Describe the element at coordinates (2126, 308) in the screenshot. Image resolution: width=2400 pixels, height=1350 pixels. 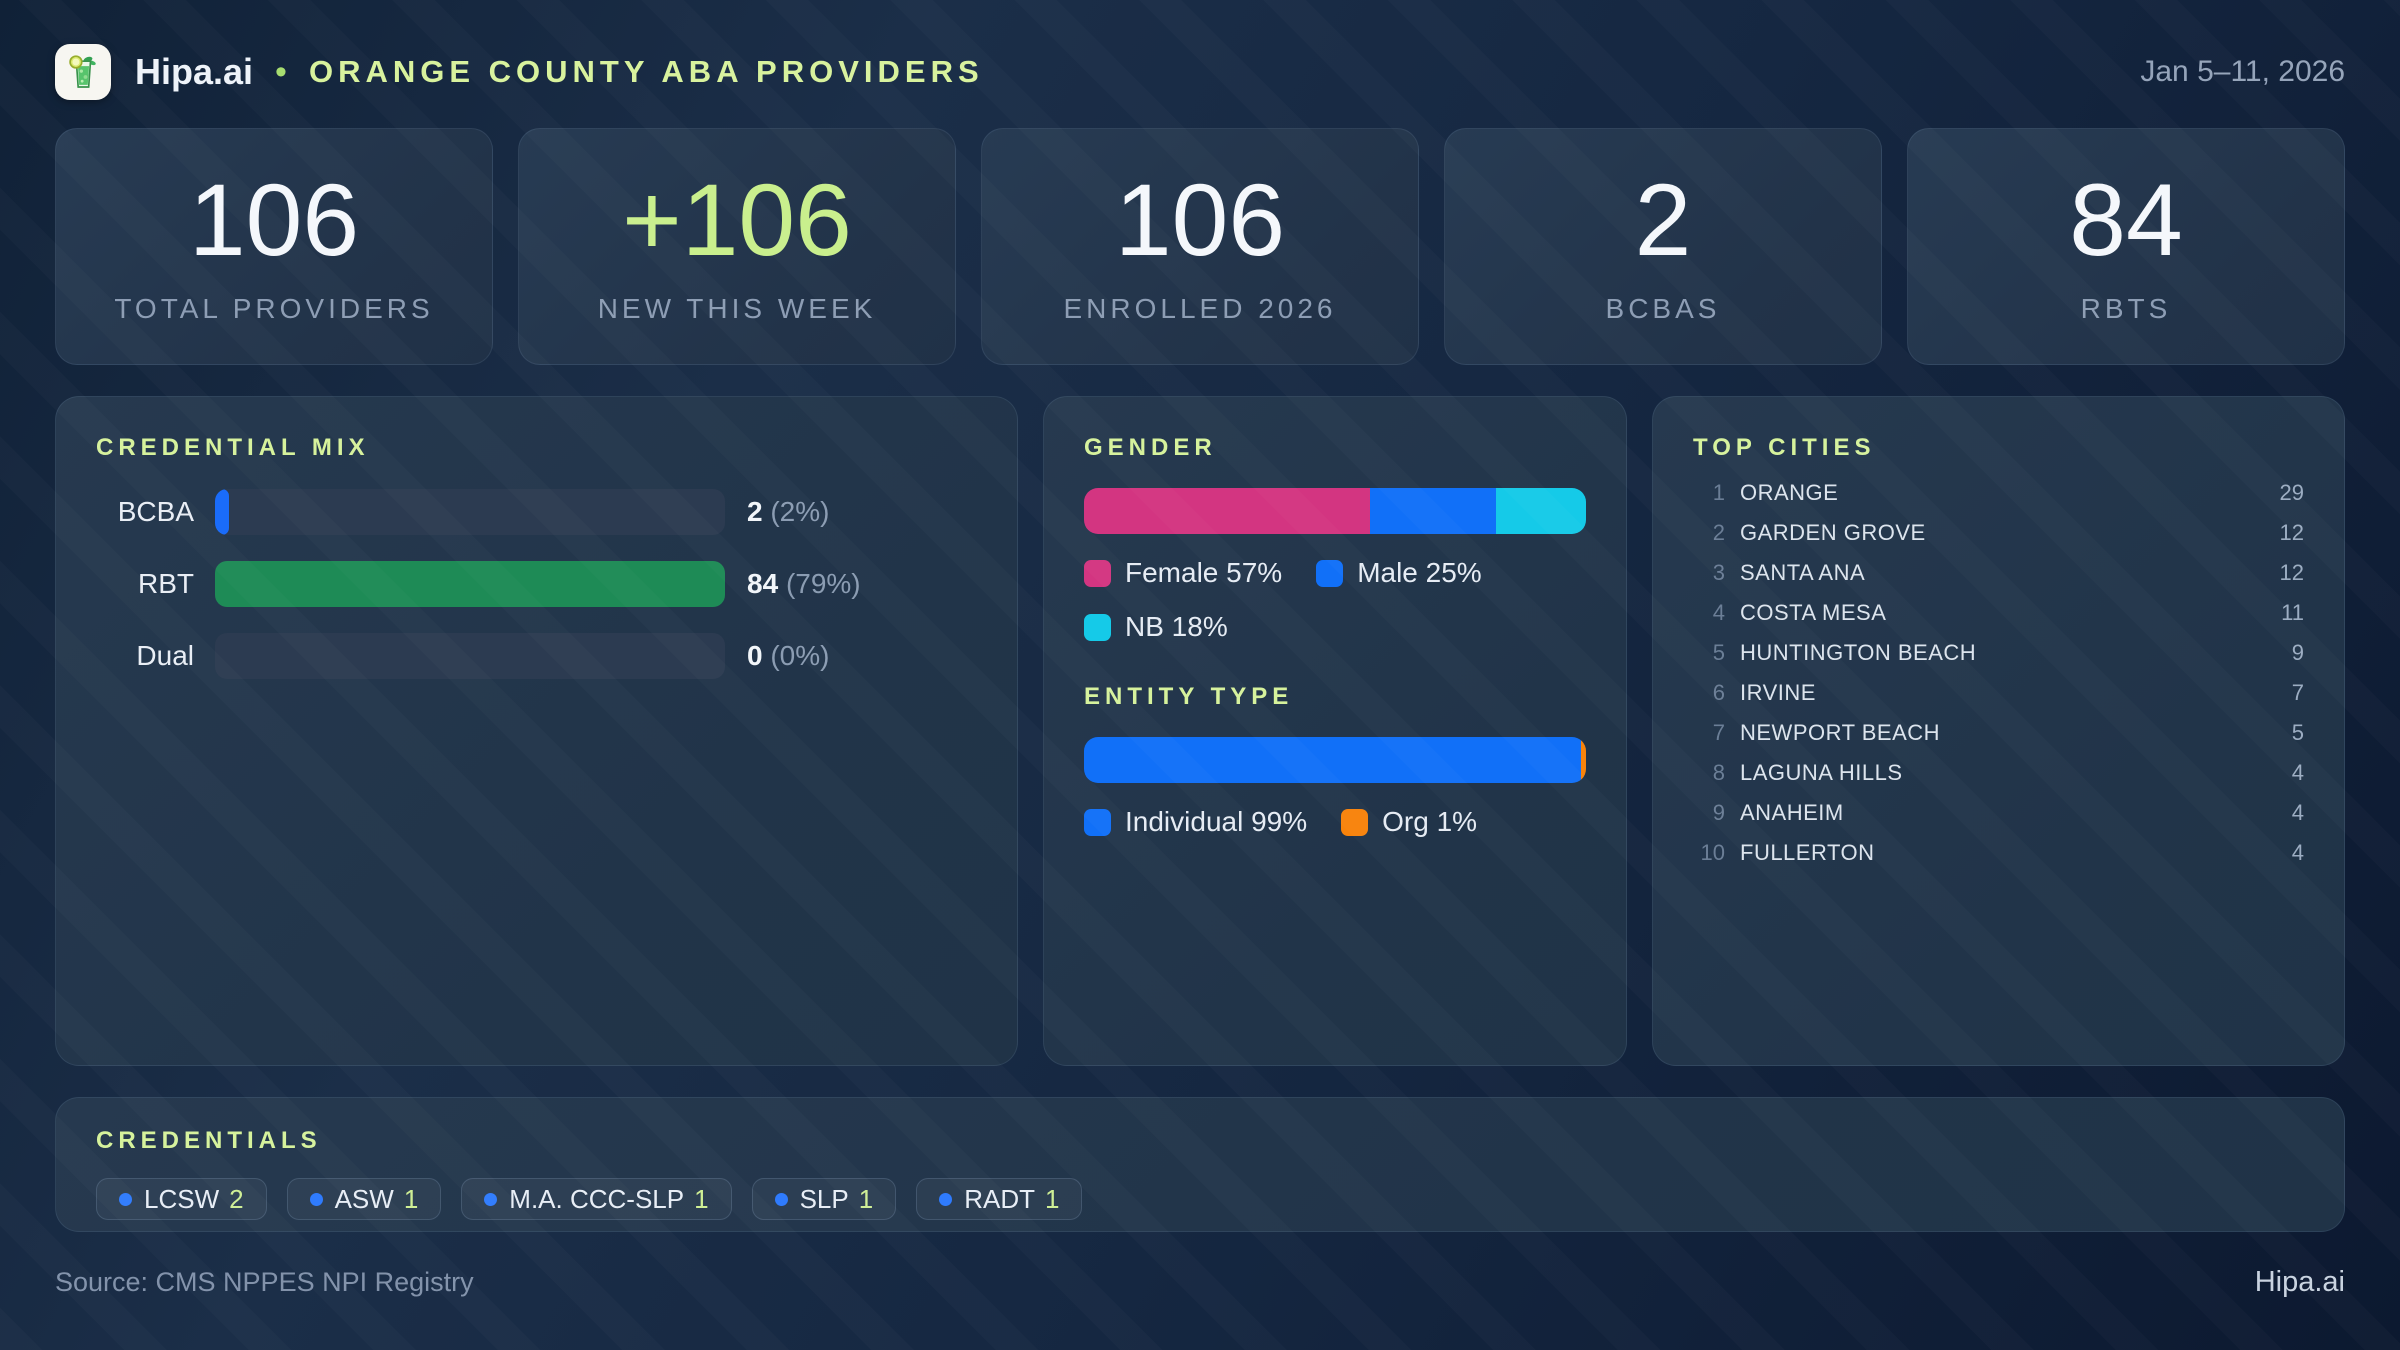
I see `stat-label: RBTS` at that location.